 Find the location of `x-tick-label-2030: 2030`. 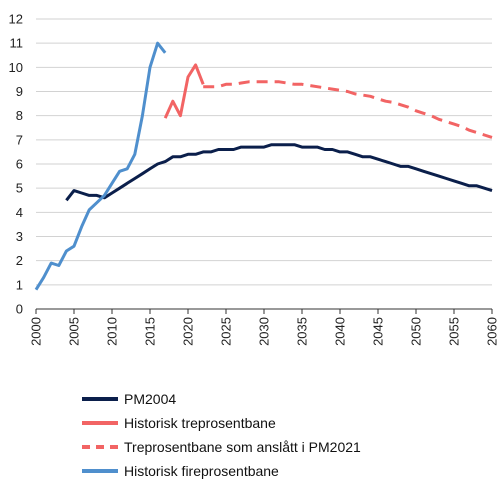

x-tick-label-2030: 2030 is located at coordinates (264, 331).